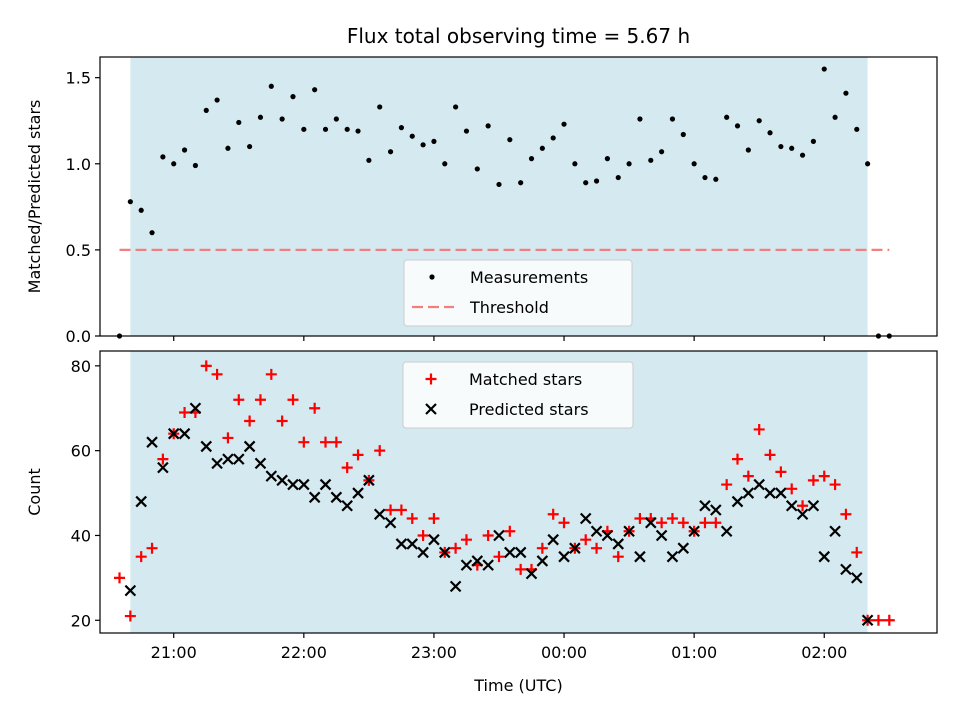 The height and width of the screenshot is (720, 960). Describe the element at coordinates (518, 36) in the screenshot. I see `chart-title: Flux total observing time = 5.67 h` at that location.